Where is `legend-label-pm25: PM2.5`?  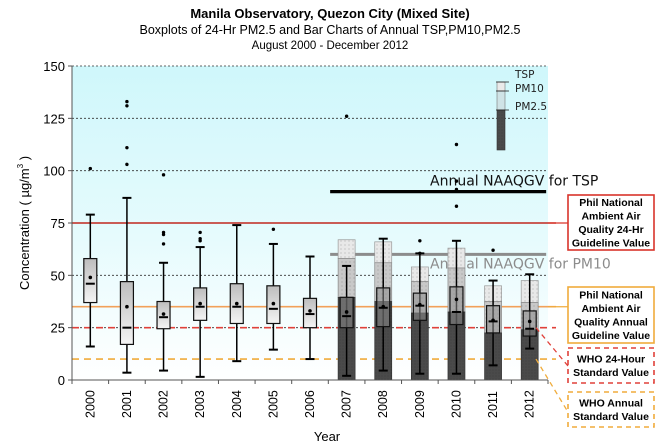 legend-label-pm25: PM2.5 is located at coordinates (531, 107).